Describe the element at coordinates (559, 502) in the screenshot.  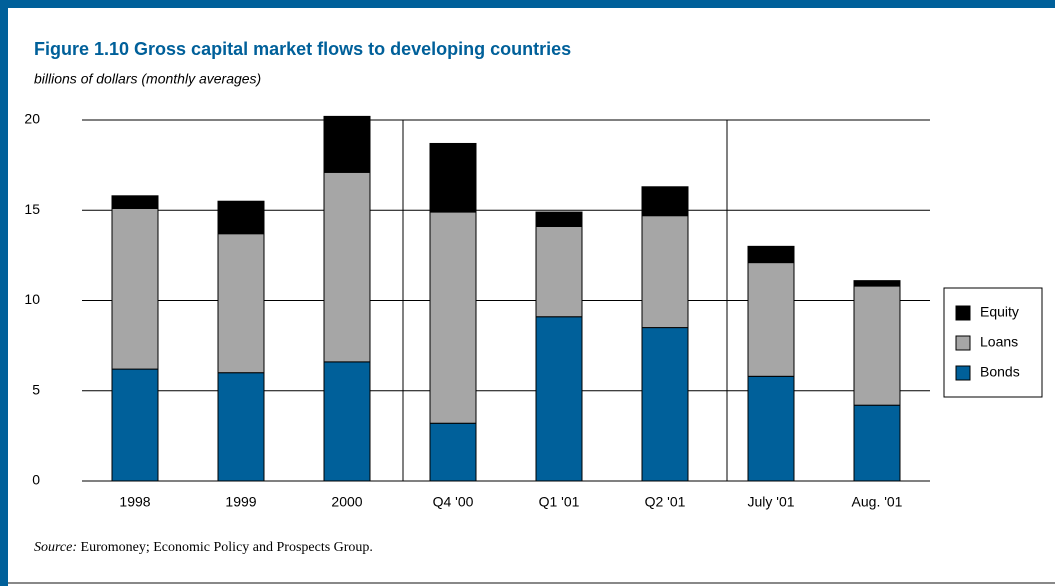
I see `x-tick-label: Q1 '01` at that location.